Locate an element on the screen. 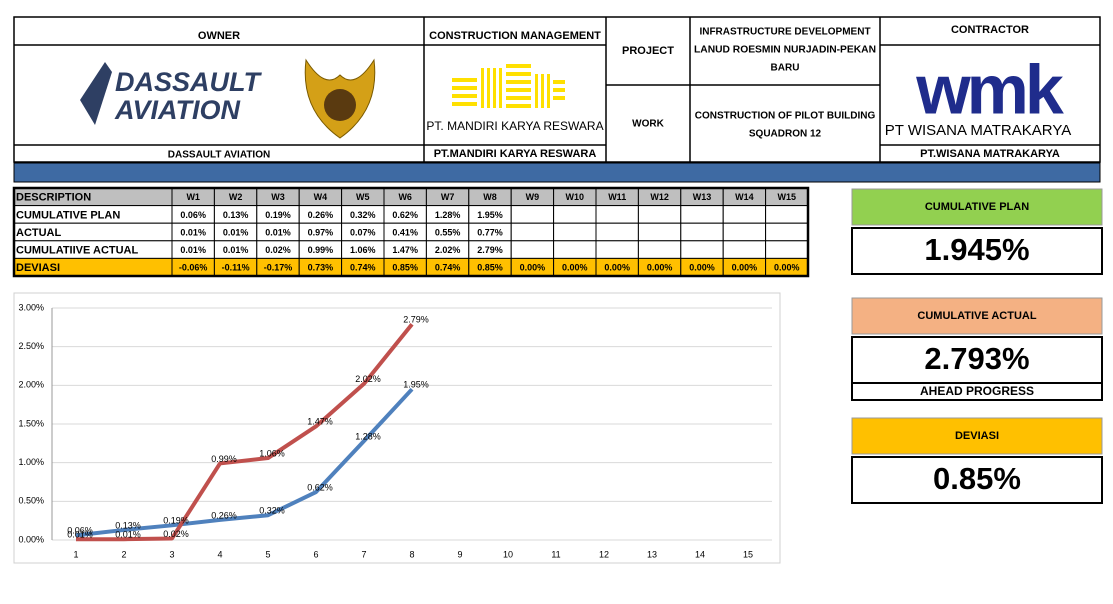  table-text: 1.47% is located at coordinates (405, 250).